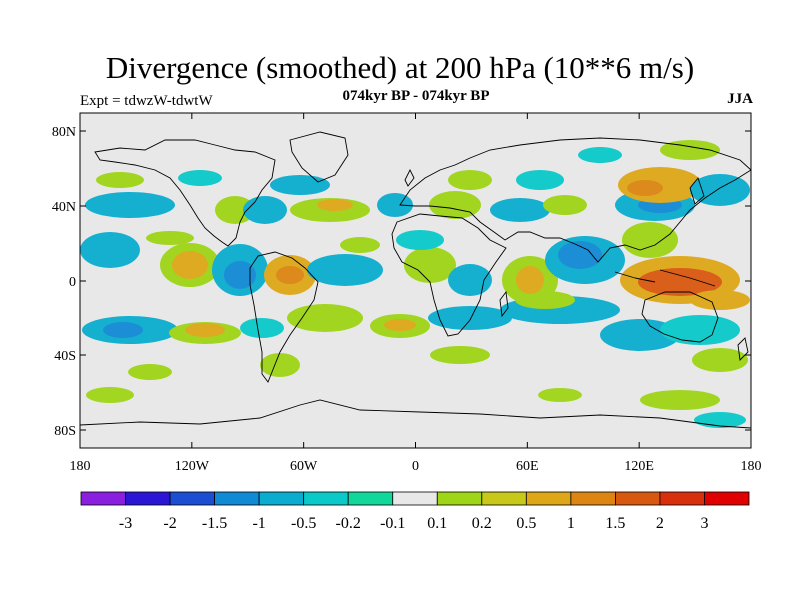  What do you see at coordinates (704, 523) in the screenshot?
I see `colorbar-label: 3` at bounding box center [704, 523].